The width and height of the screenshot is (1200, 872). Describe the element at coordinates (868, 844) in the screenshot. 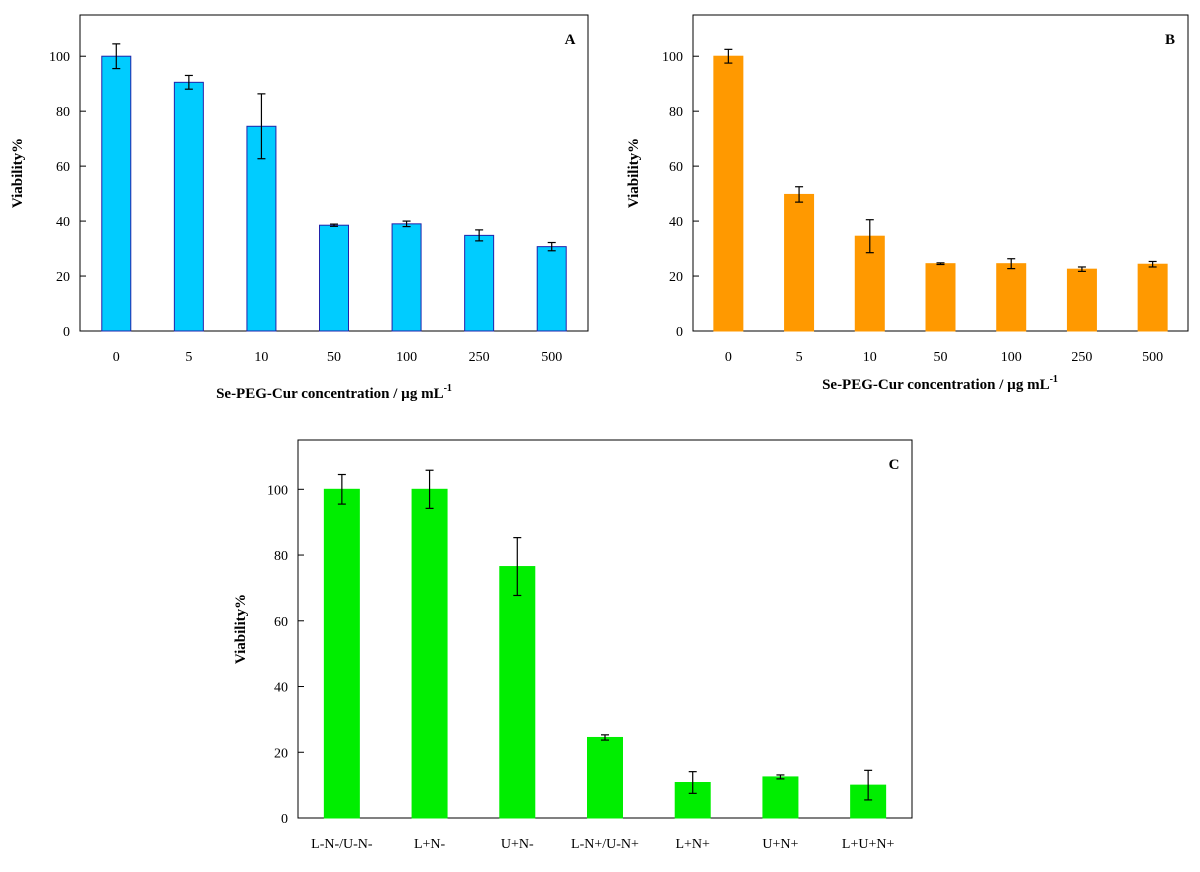

I see `x-tick-label: L+U+N+` at that location.